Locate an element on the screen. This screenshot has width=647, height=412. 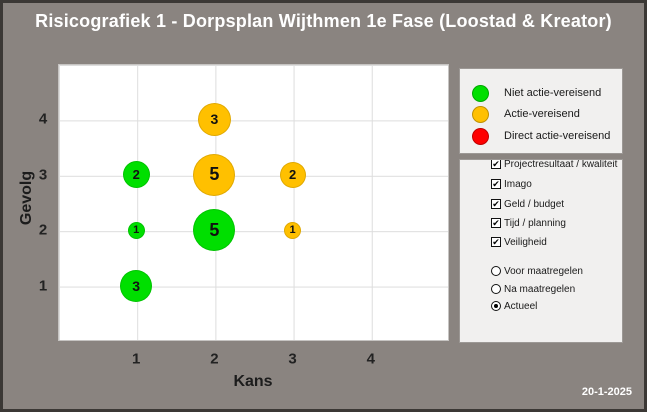
report-date: 20-1-2025 is located at coordinates (606, 392).